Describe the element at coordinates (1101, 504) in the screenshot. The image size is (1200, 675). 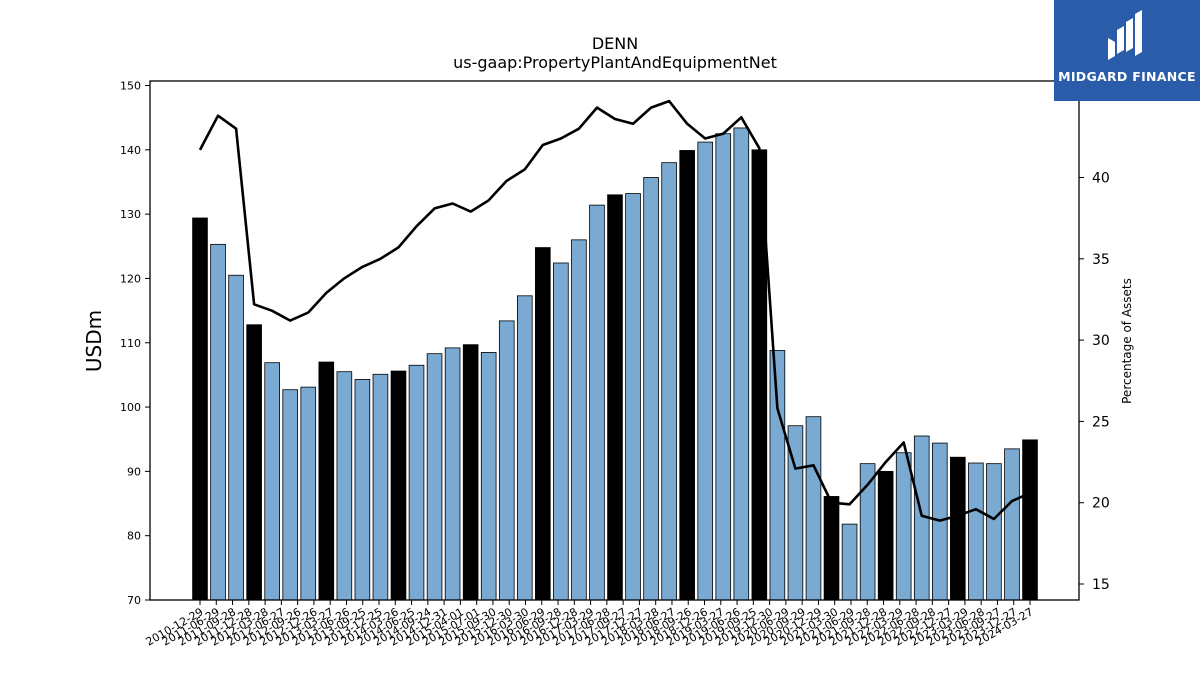
I see `y2-tick-label: 20` at that location.